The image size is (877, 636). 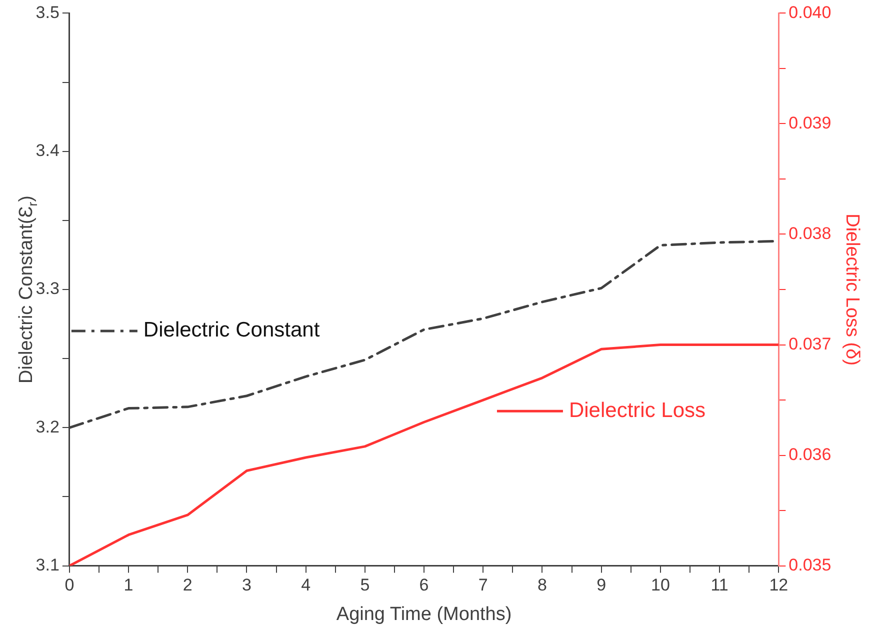 I want to click on x-tick-label: 1, so click(x=129, y=585).